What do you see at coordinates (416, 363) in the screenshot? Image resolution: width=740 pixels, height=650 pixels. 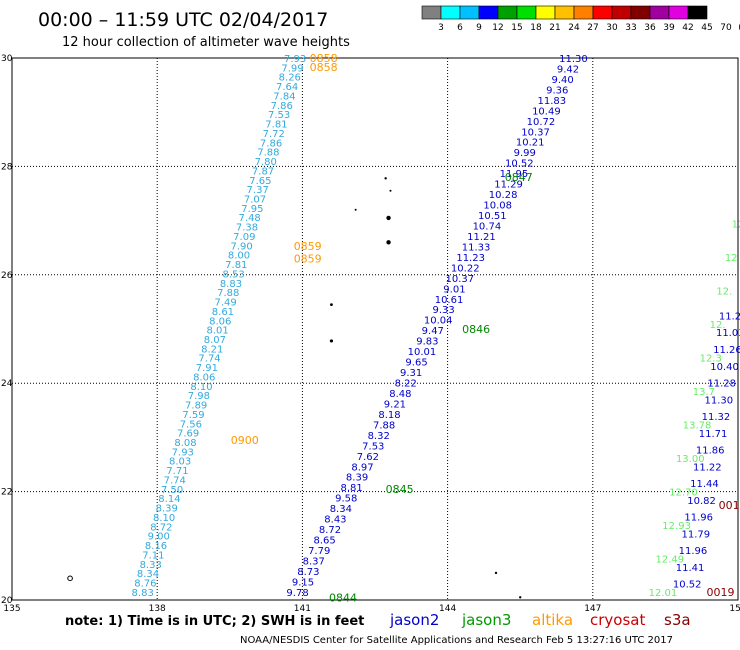 I see `swh-value-label: 9.65` at bounding box center [416, 363].